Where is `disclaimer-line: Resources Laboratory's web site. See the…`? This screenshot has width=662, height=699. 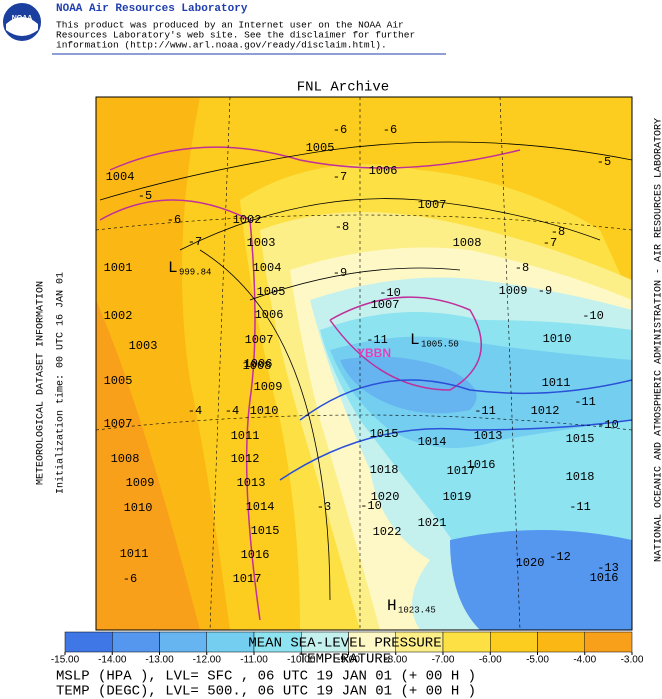 disclaimer-line: Resources Laboratory's web site. See the… is located at coordinates (235, 35).